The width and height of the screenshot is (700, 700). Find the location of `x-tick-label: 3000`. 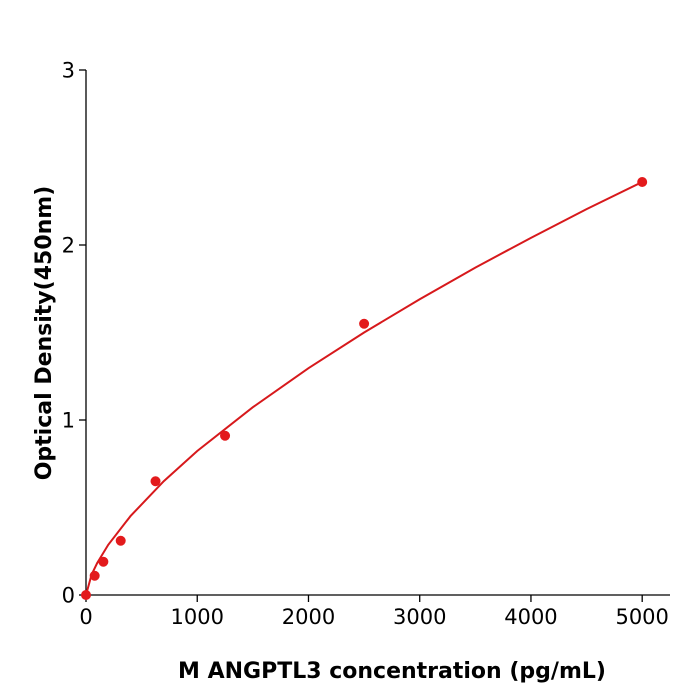

x-tick-label: 3000 is located at coordinates (419, 617).